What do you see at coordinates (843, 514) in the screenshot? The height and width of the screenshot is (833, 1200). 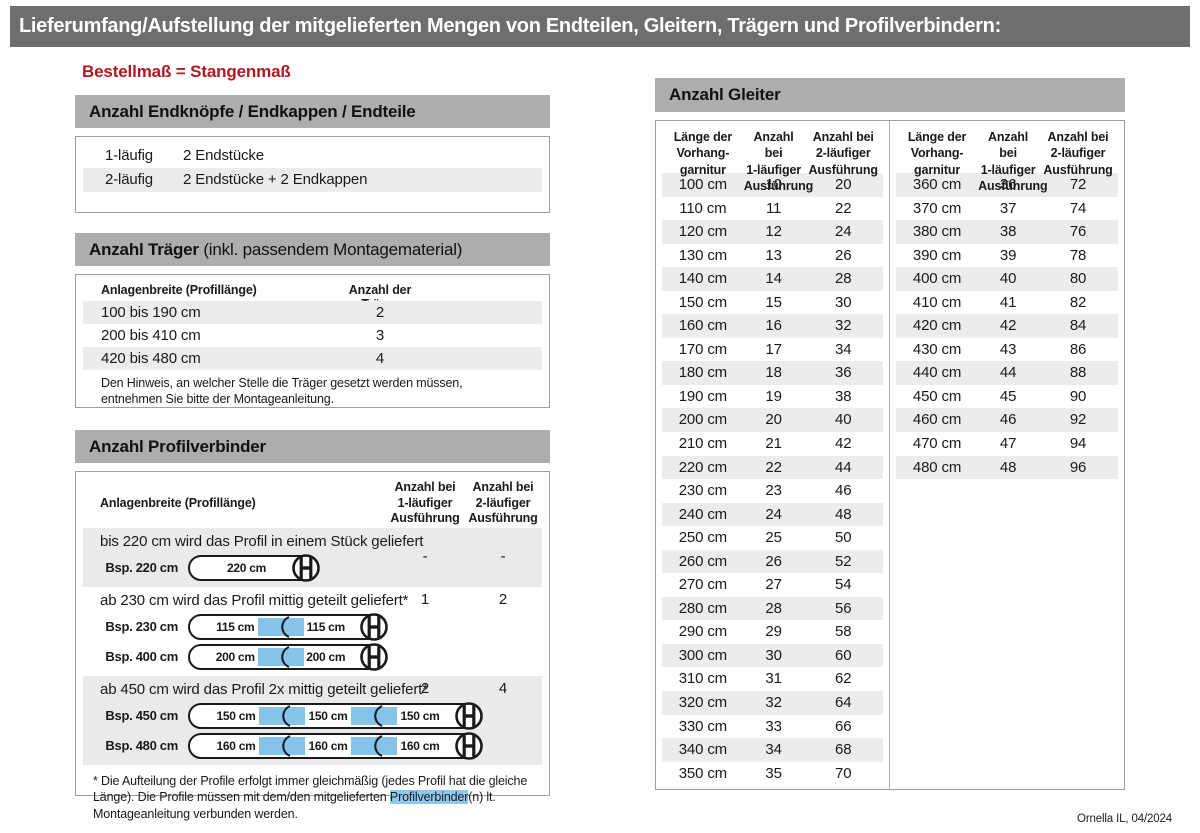 I see `gleiter-count-2laeufig: 48` at bounding box center [843, 514].